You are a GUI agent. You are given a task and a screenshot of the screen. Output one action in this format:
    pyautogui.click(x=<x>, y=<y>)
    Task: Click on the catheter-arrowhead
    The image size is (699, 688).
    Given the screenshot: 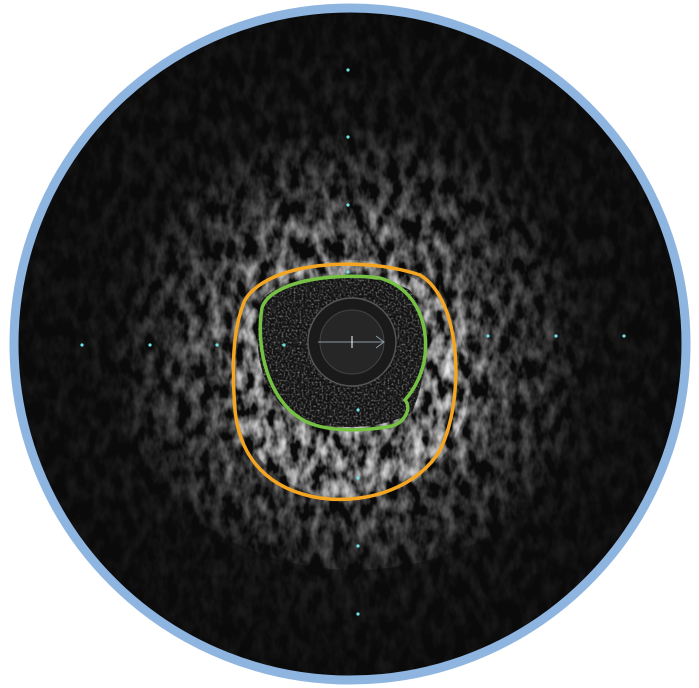 What is the action you would take?
    pyautogui.click(x=380, y=342)
    